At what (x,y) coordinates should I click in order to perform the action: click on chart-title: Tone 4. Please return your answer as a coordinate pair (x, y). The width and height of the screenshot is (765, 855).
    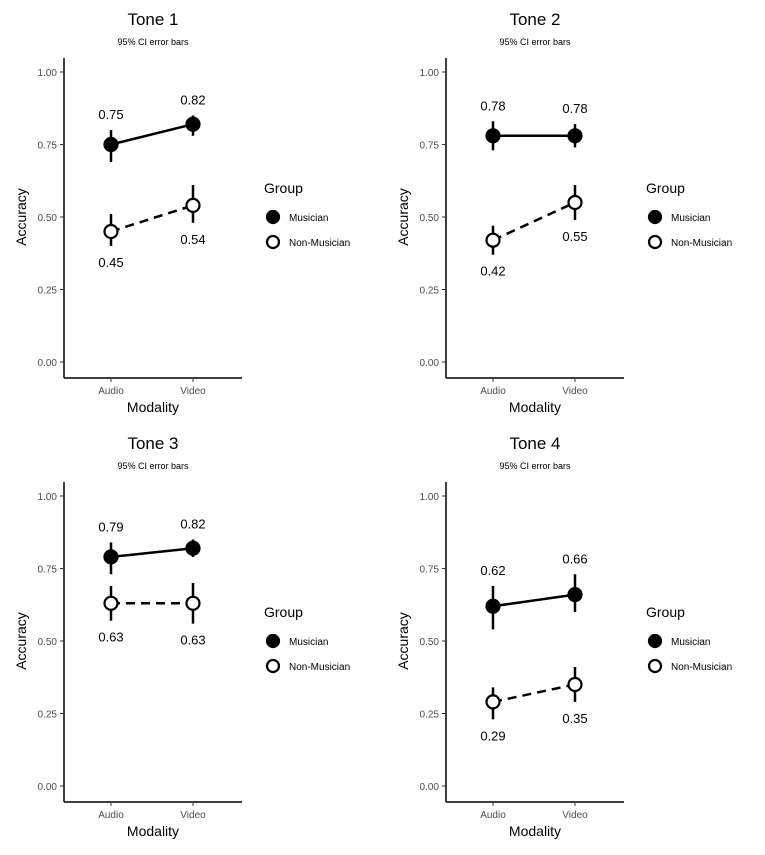
    Looking at the image, I should click on (534, 443).